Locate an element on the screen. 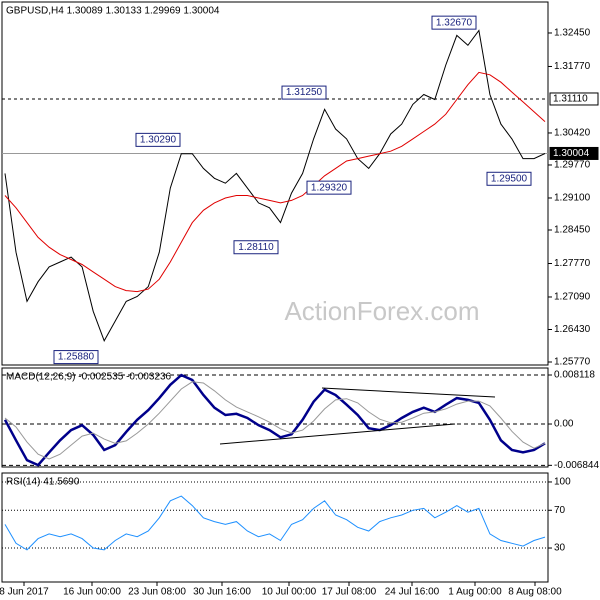 This screenshot has height=600, width=600. annotation-label: 1.30290 is located at coordinates (158, 140).